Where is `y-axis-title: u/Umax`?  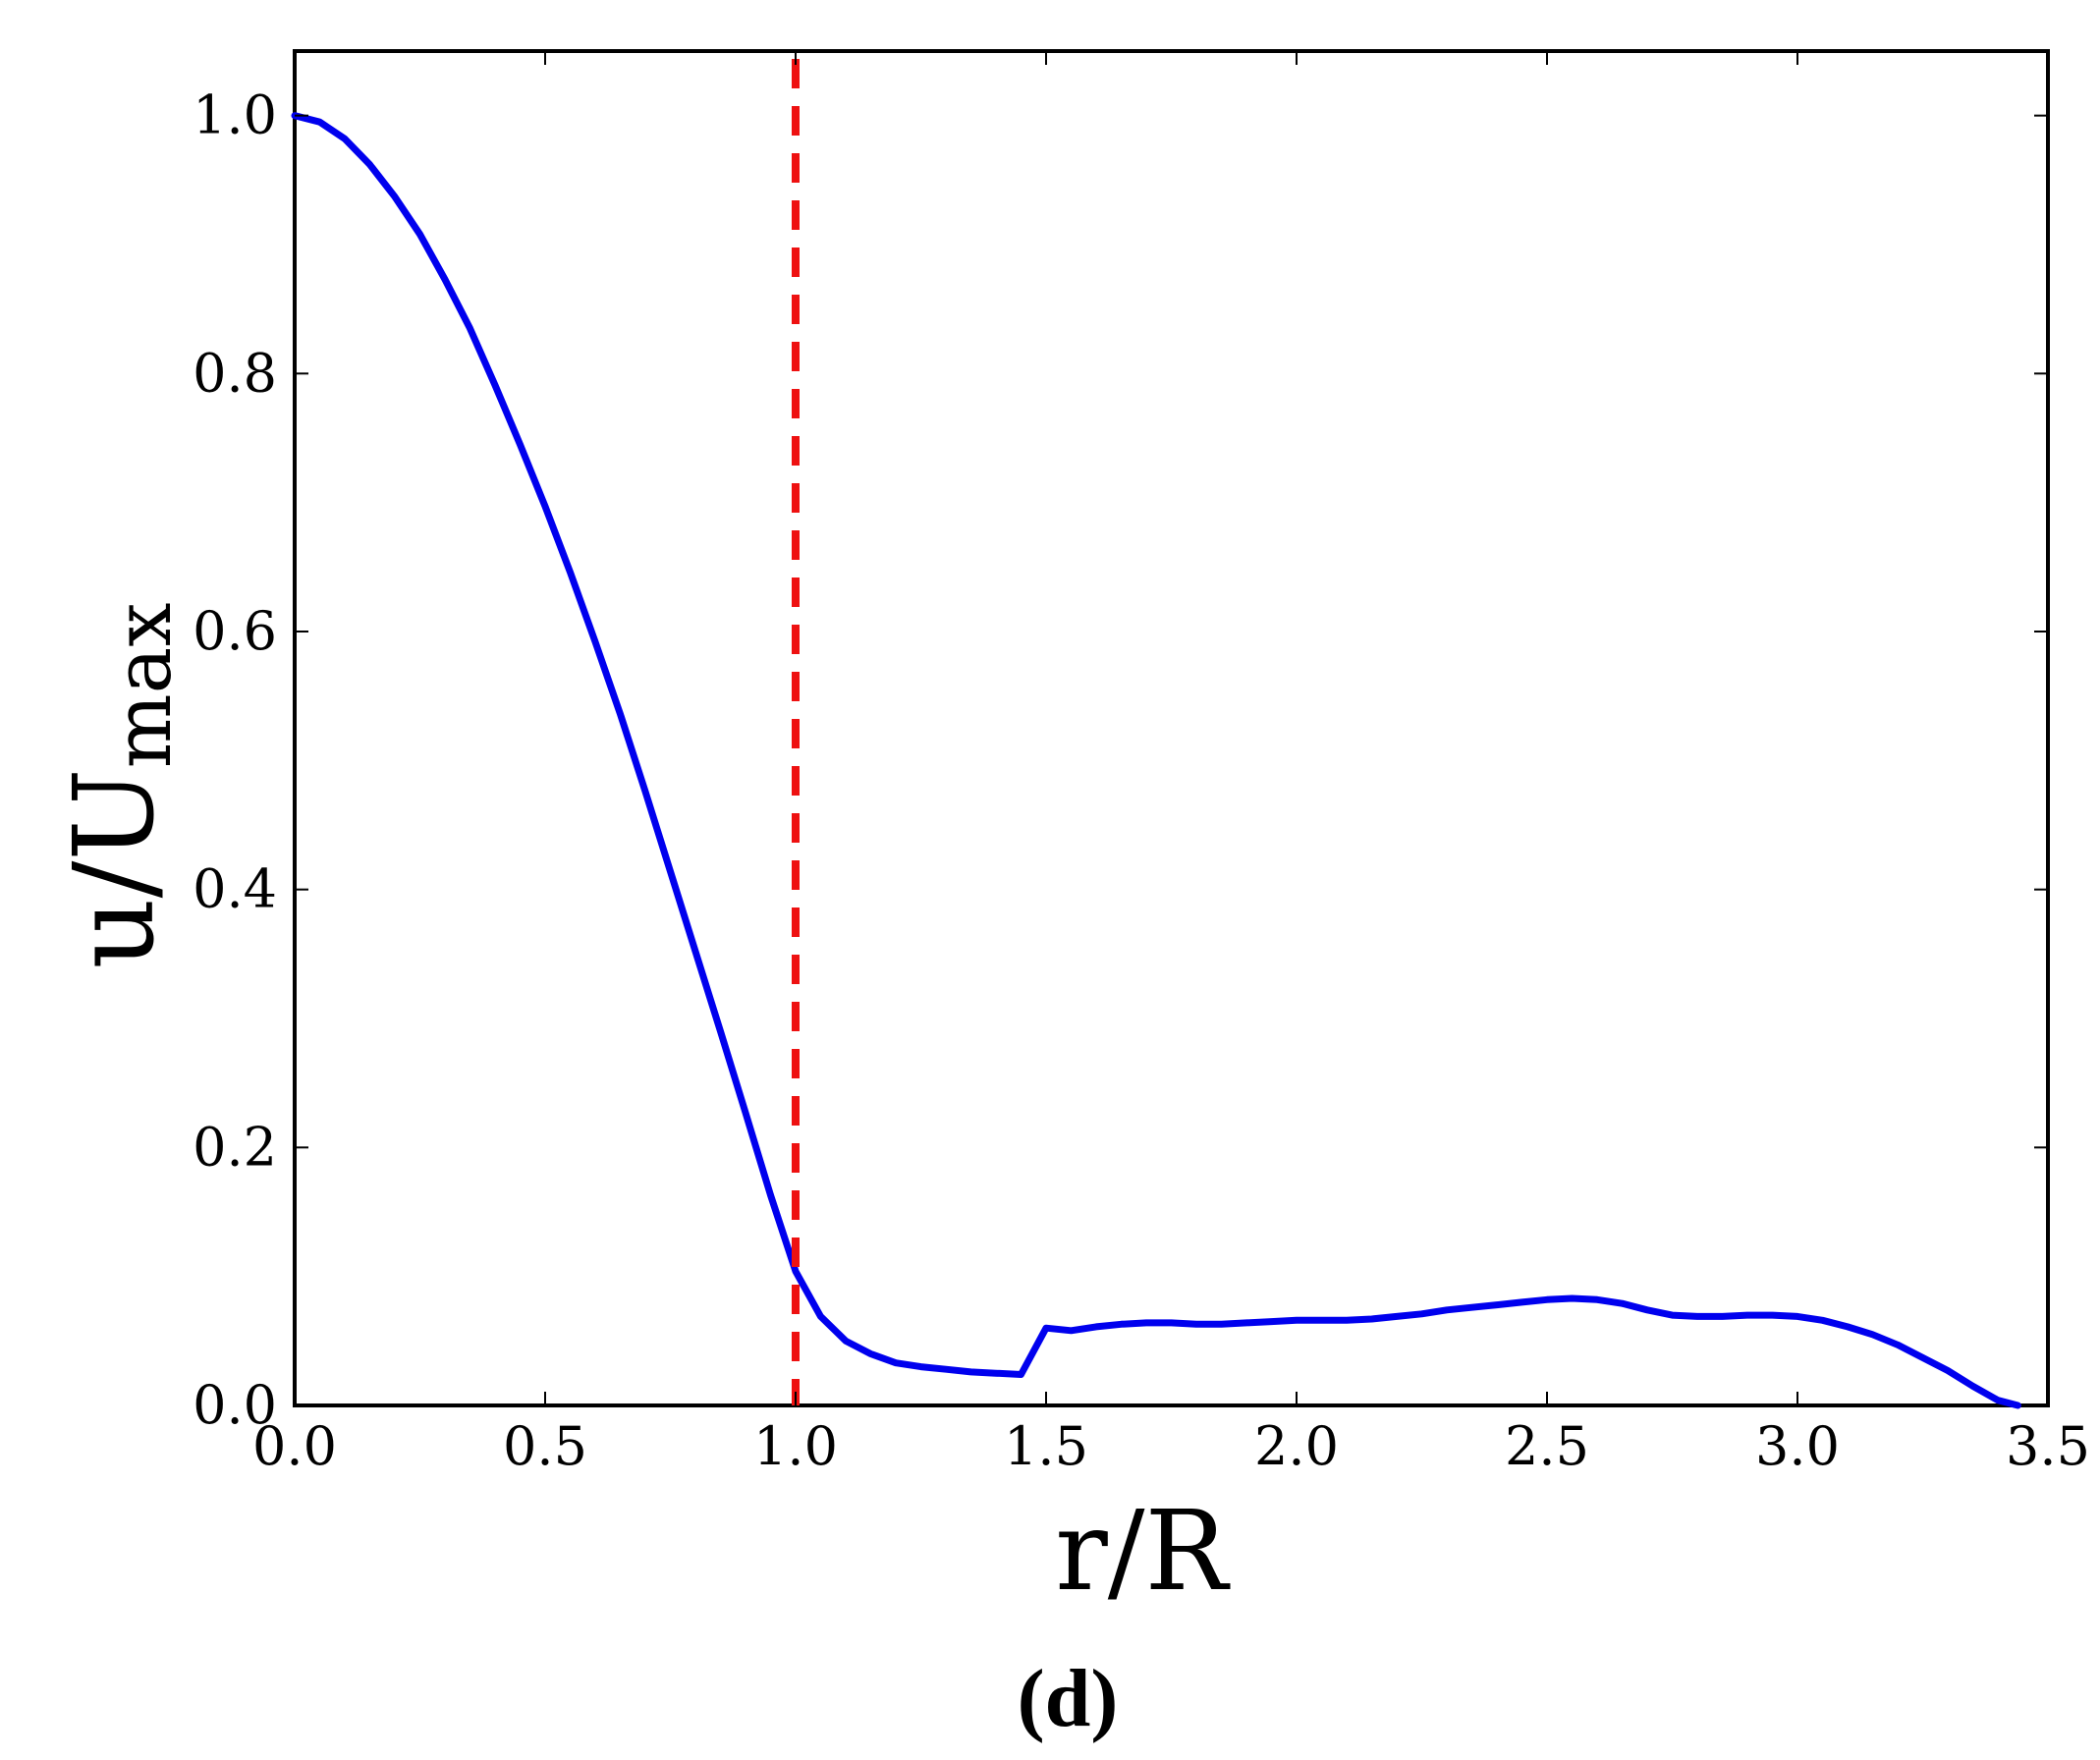 y-axis-title: u/Umax is located at coordinates (120, 786).